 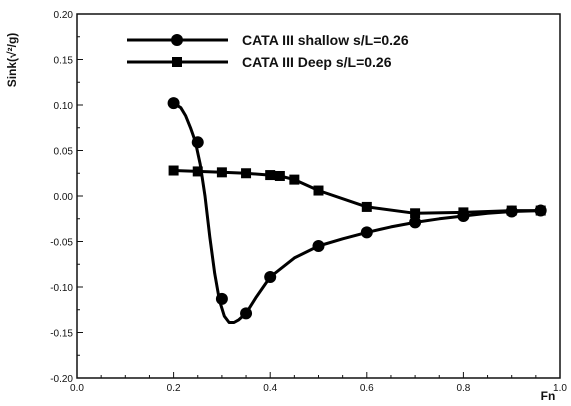 What do you see at coordinates (177, 40) in the screenshot?
I see `legend-marker-shallow` at bounding box center [177, 40].